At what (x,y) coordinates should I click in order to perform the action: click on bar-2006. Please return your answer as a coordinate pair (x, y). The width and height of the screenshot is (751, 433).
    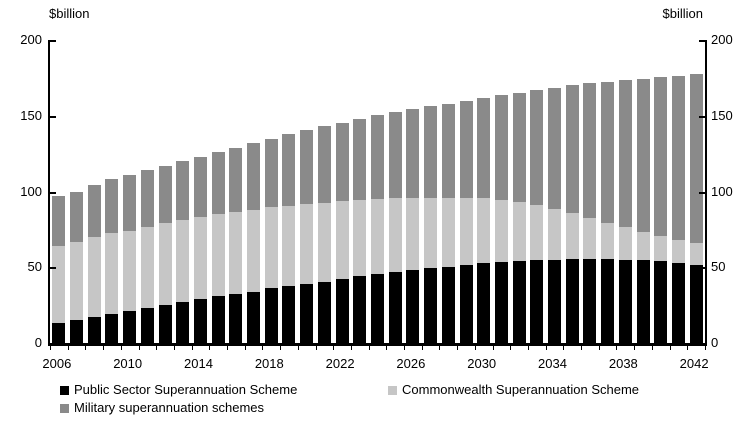
    Looking at the image, I should click on (59, 191).